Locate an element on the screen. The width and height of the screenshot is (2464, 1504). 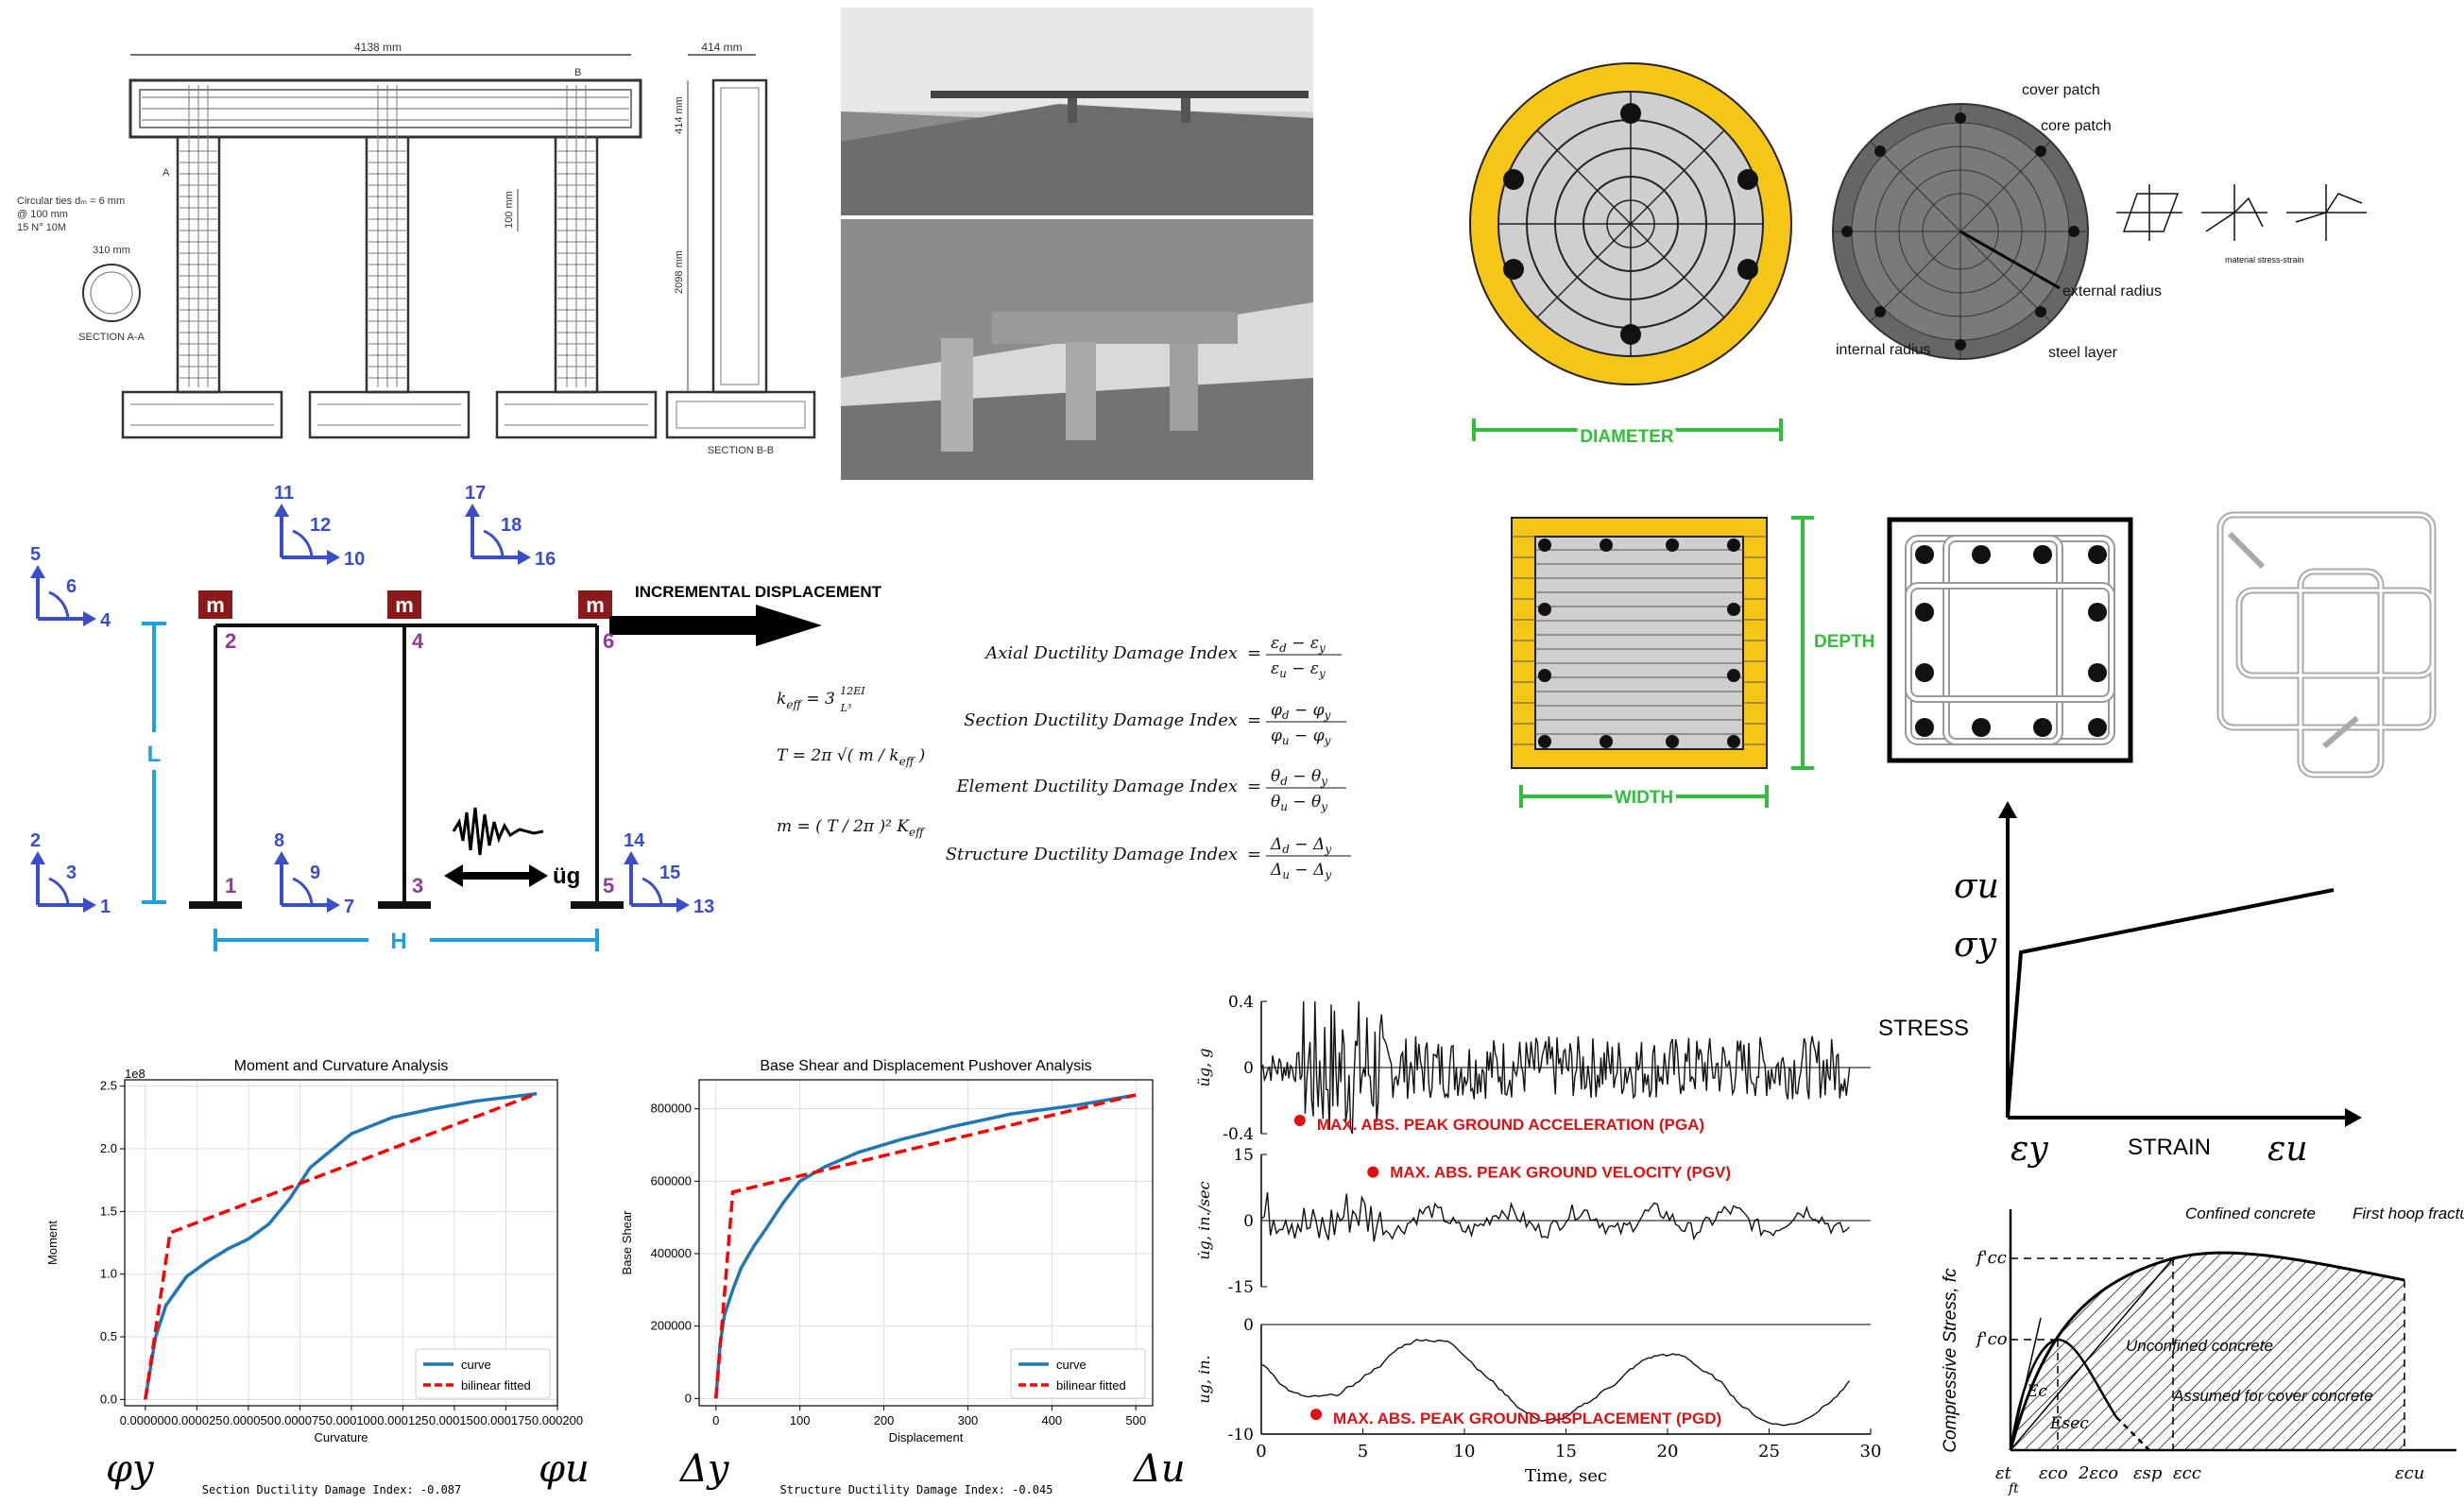
yield-symbol: φy is located at coordinates (131, 1469).